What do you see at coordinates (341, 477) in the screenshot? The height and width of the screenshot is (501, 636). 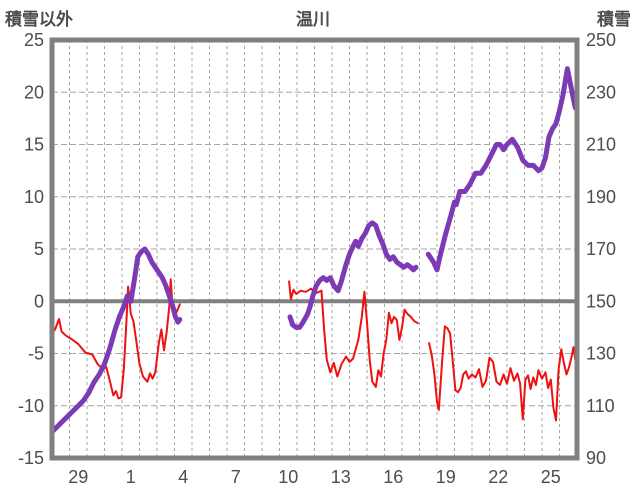 I see `x-axis-tick-label: 13` at bounding box center [341, 477].